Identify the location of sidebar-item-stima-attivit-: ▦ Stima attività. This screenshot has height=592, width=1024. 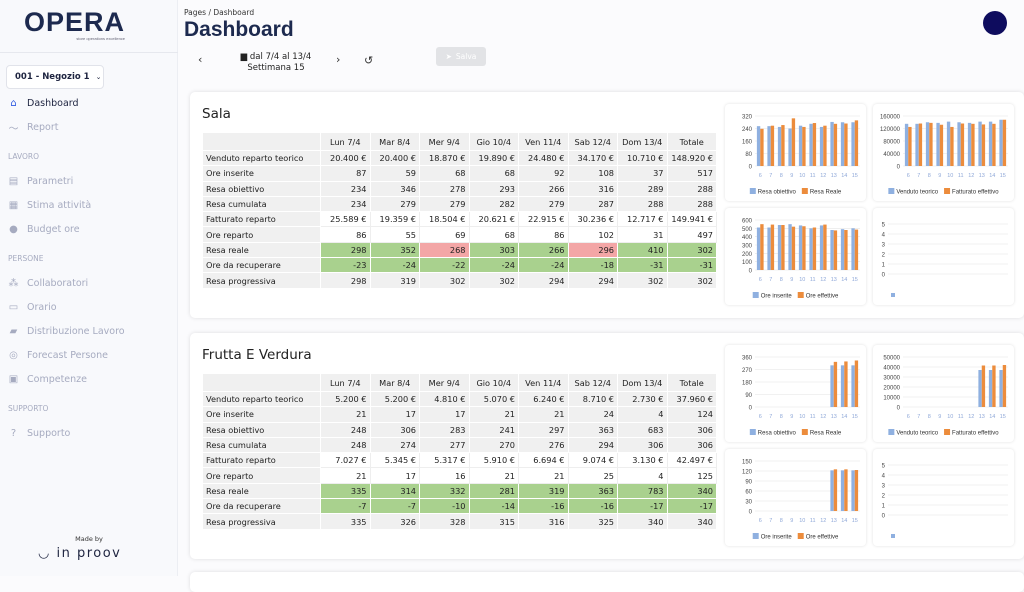
(49, 205).